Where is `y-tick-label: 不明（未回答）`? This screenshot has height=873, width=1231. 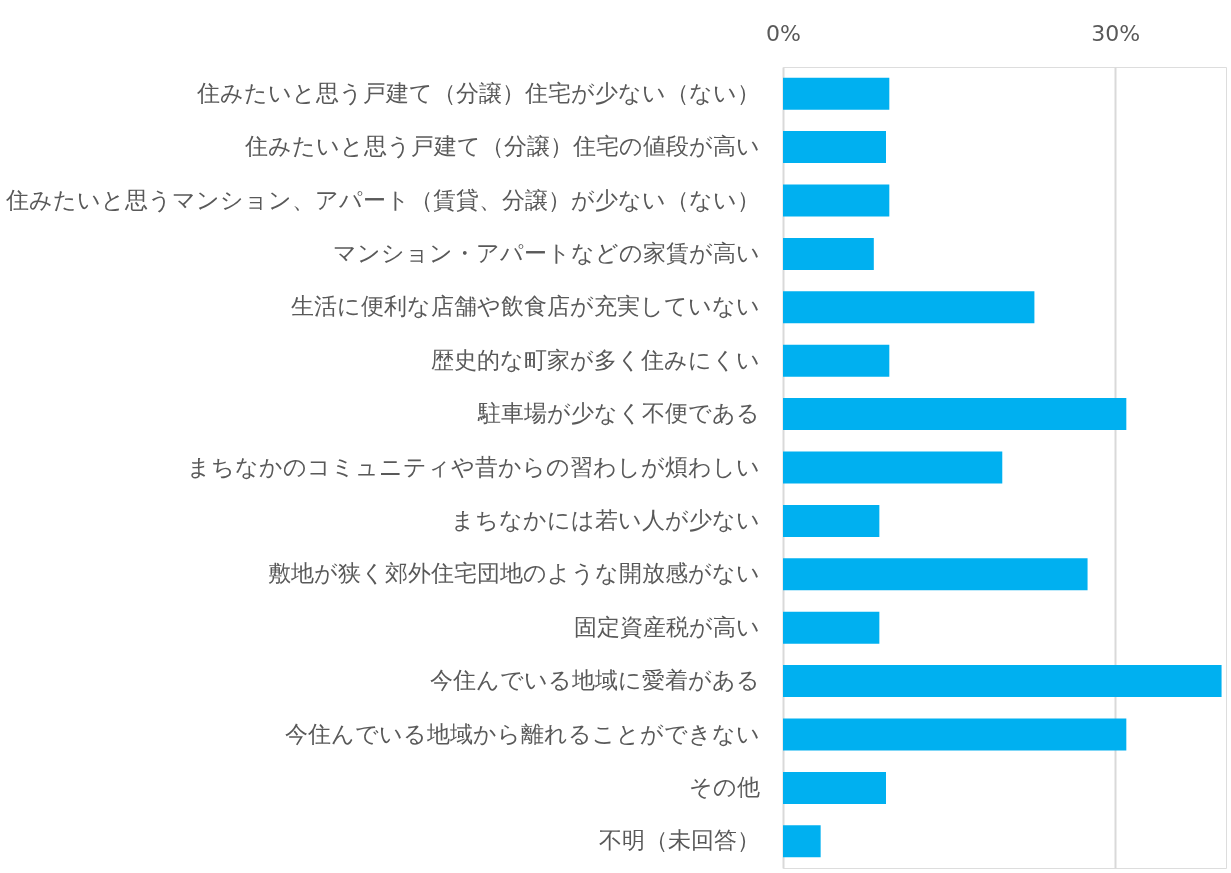
y-tick-label: 不明（未回答） is located at coordinates (679, 840).